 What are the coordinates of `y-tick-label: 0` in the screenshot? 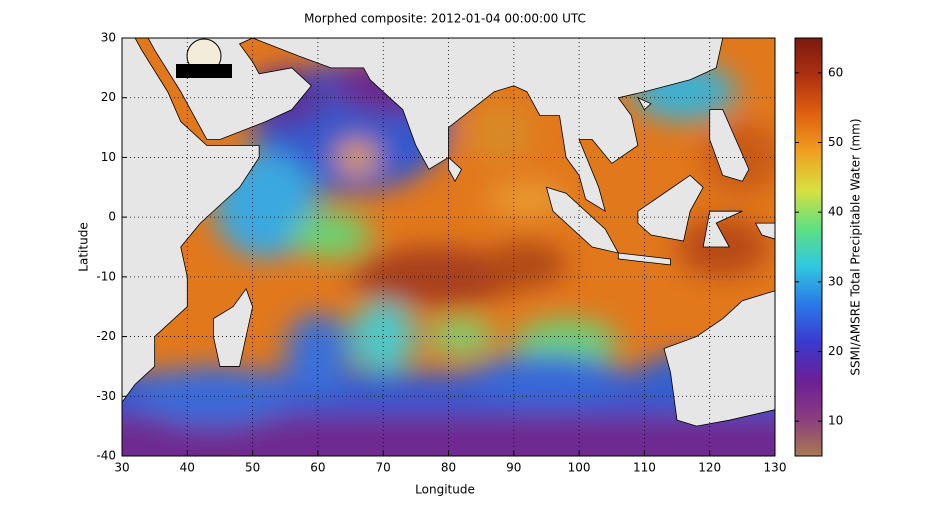 It's located at (112, 217).